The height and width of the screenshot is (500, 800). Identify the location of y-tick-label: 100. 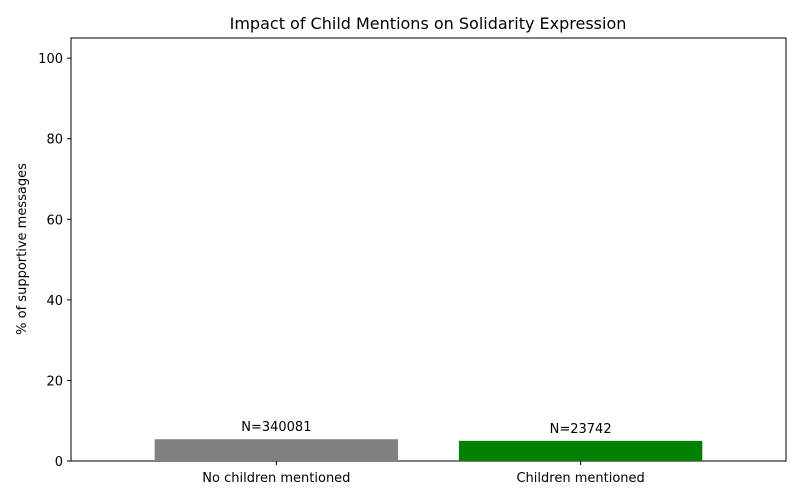
(50, 59).